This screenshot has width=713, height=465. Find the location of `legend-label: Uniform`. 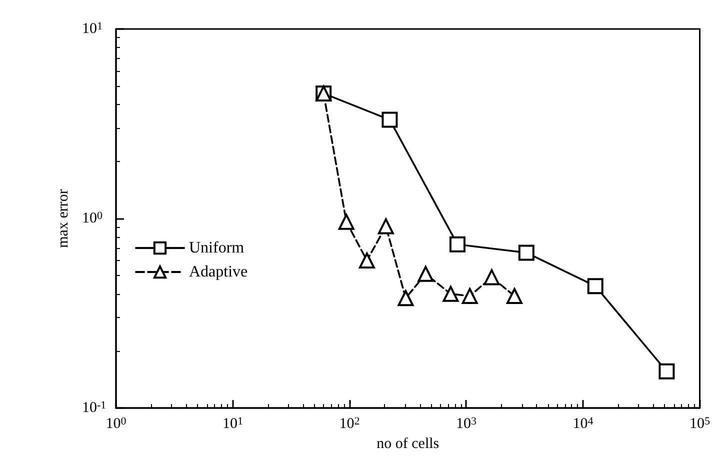

legend-label: Uniform is located at coordinates (217, 248).